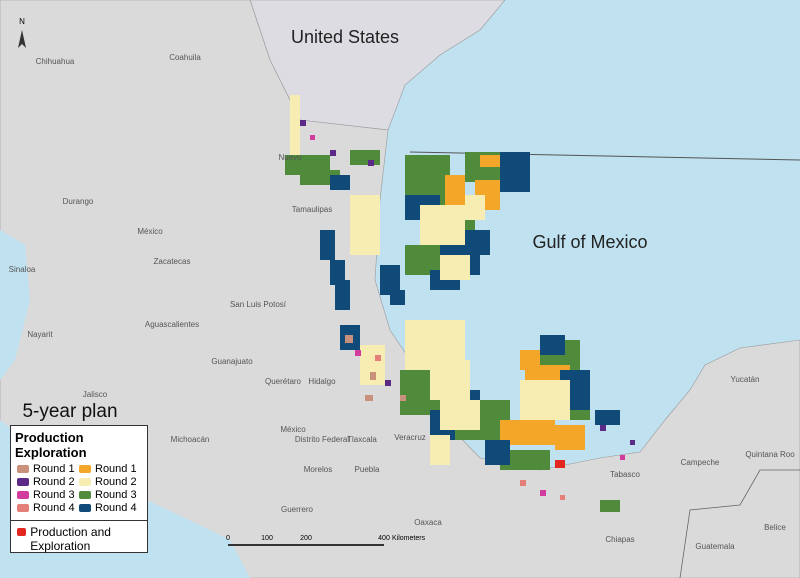  Describe the element at coordinates (228, 538) in the screenshot. I see `scale-tick-label: 0` at that location.